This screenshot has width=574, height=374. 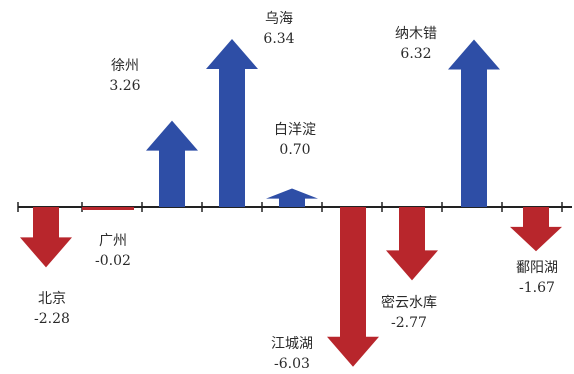 What do you see at coordinates (113, 241) in the screenshot?
I see `category-label-1: 广州` at bounding box center [113, 241].